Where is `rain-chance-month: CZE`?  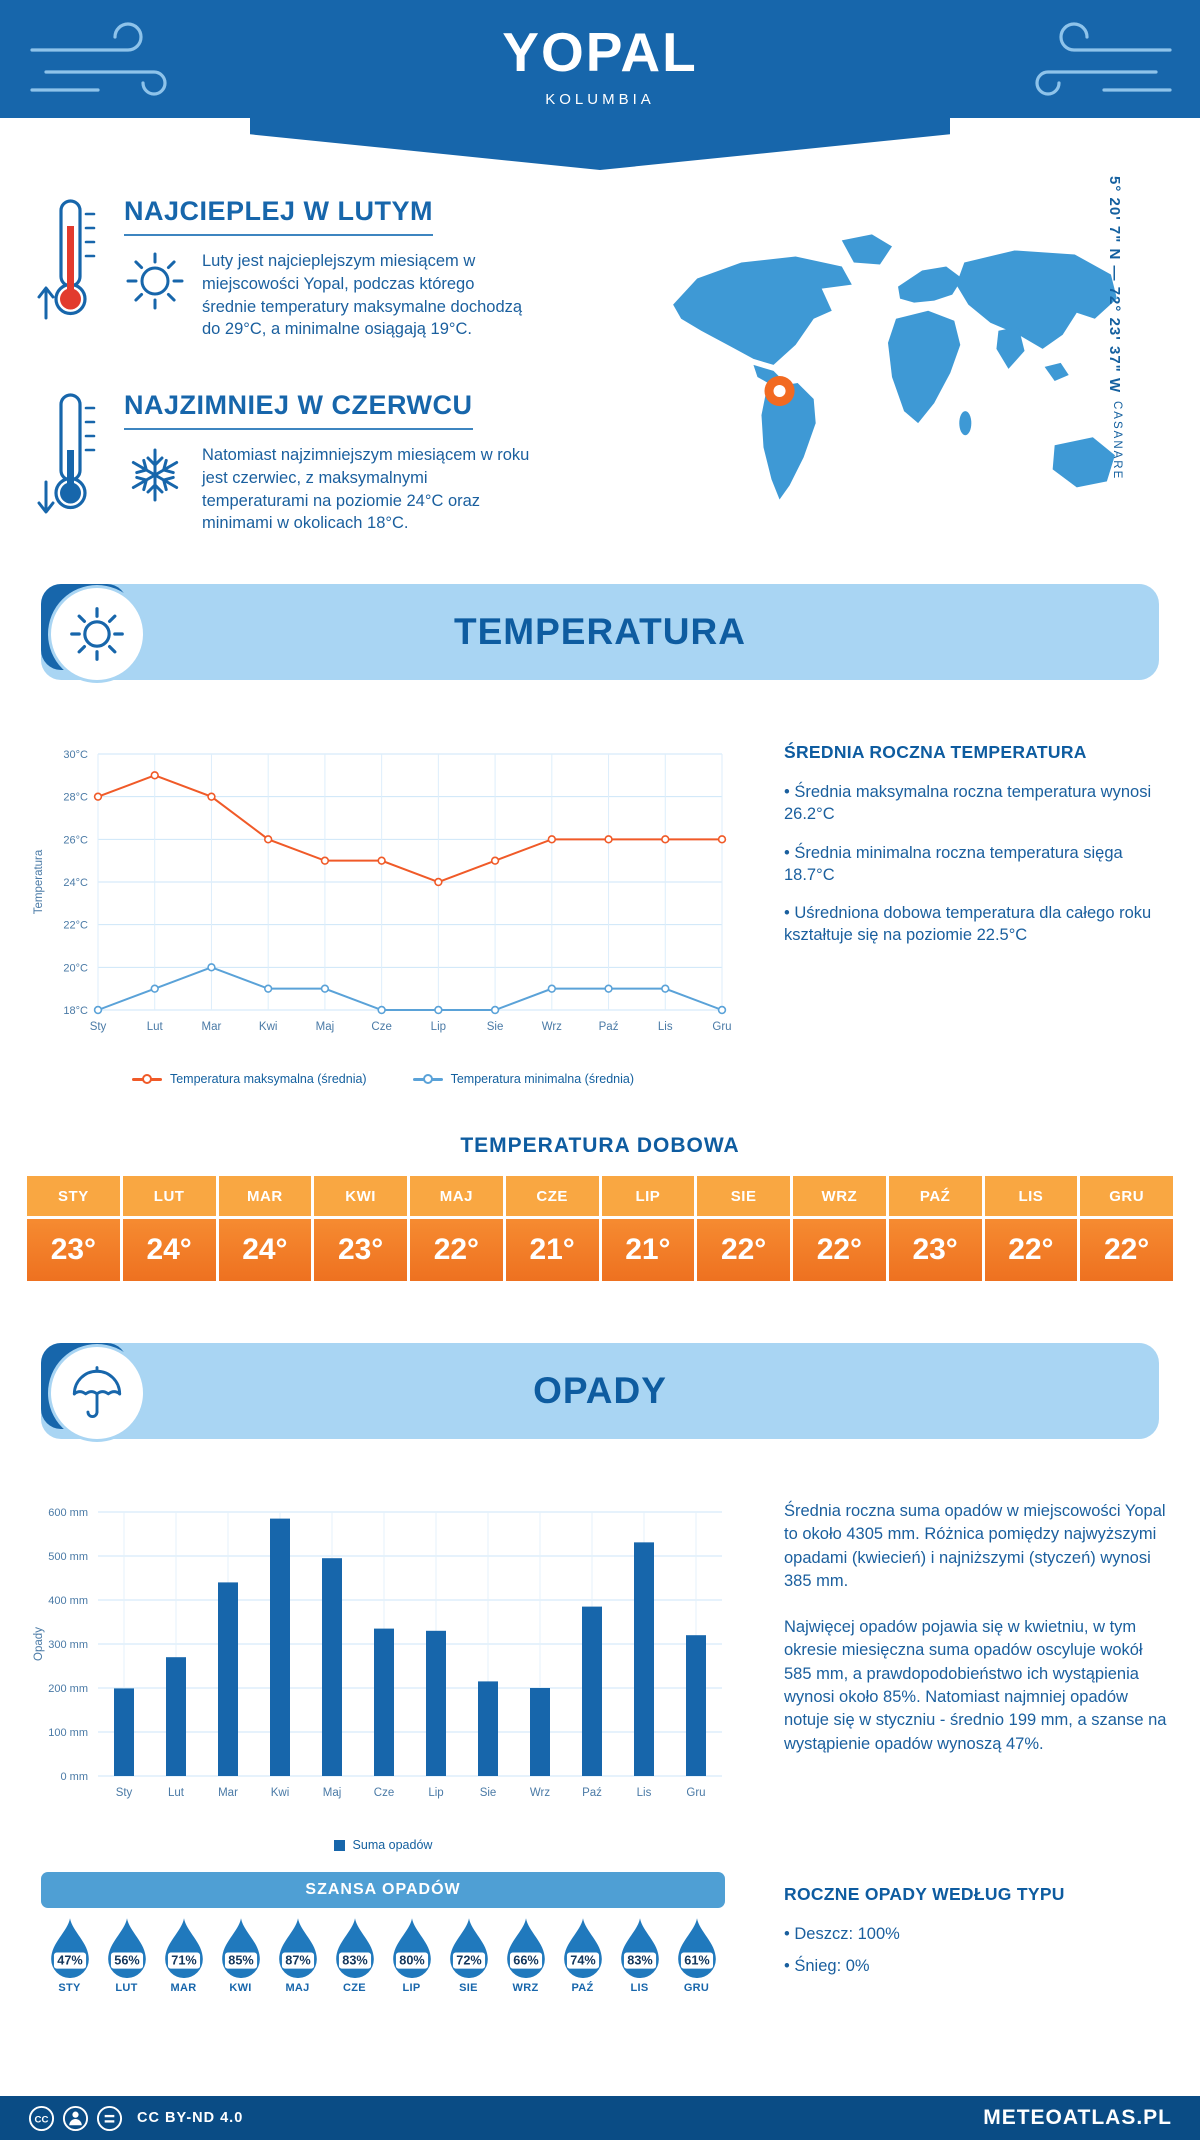 rain-chance-month: CZE is located at coordinates (354, 1988).